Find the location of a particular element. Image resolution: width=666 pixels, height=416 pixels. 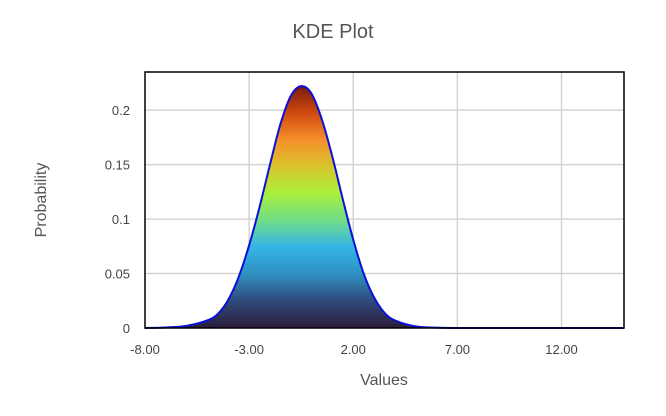

x-tick-label: 7.00 is located at coordinates (457, 349).